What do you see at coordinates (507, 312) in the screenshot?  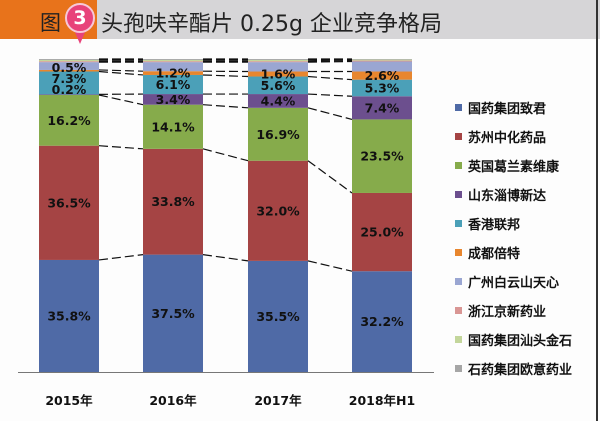 I see `legend-label: 浙江京新药业` at bounding box center [507, 312].